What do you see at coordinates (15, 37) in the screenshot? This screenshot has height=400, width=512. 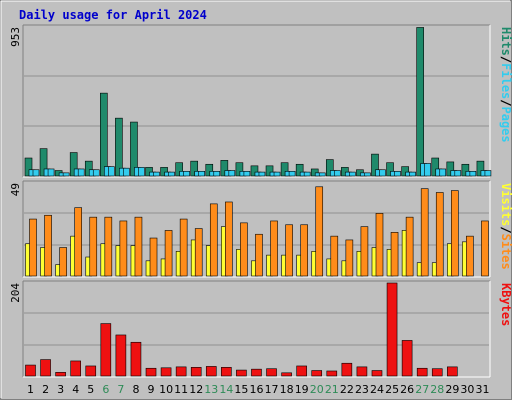 I see `y-max-label: 953` at bounding box center [15, 37].